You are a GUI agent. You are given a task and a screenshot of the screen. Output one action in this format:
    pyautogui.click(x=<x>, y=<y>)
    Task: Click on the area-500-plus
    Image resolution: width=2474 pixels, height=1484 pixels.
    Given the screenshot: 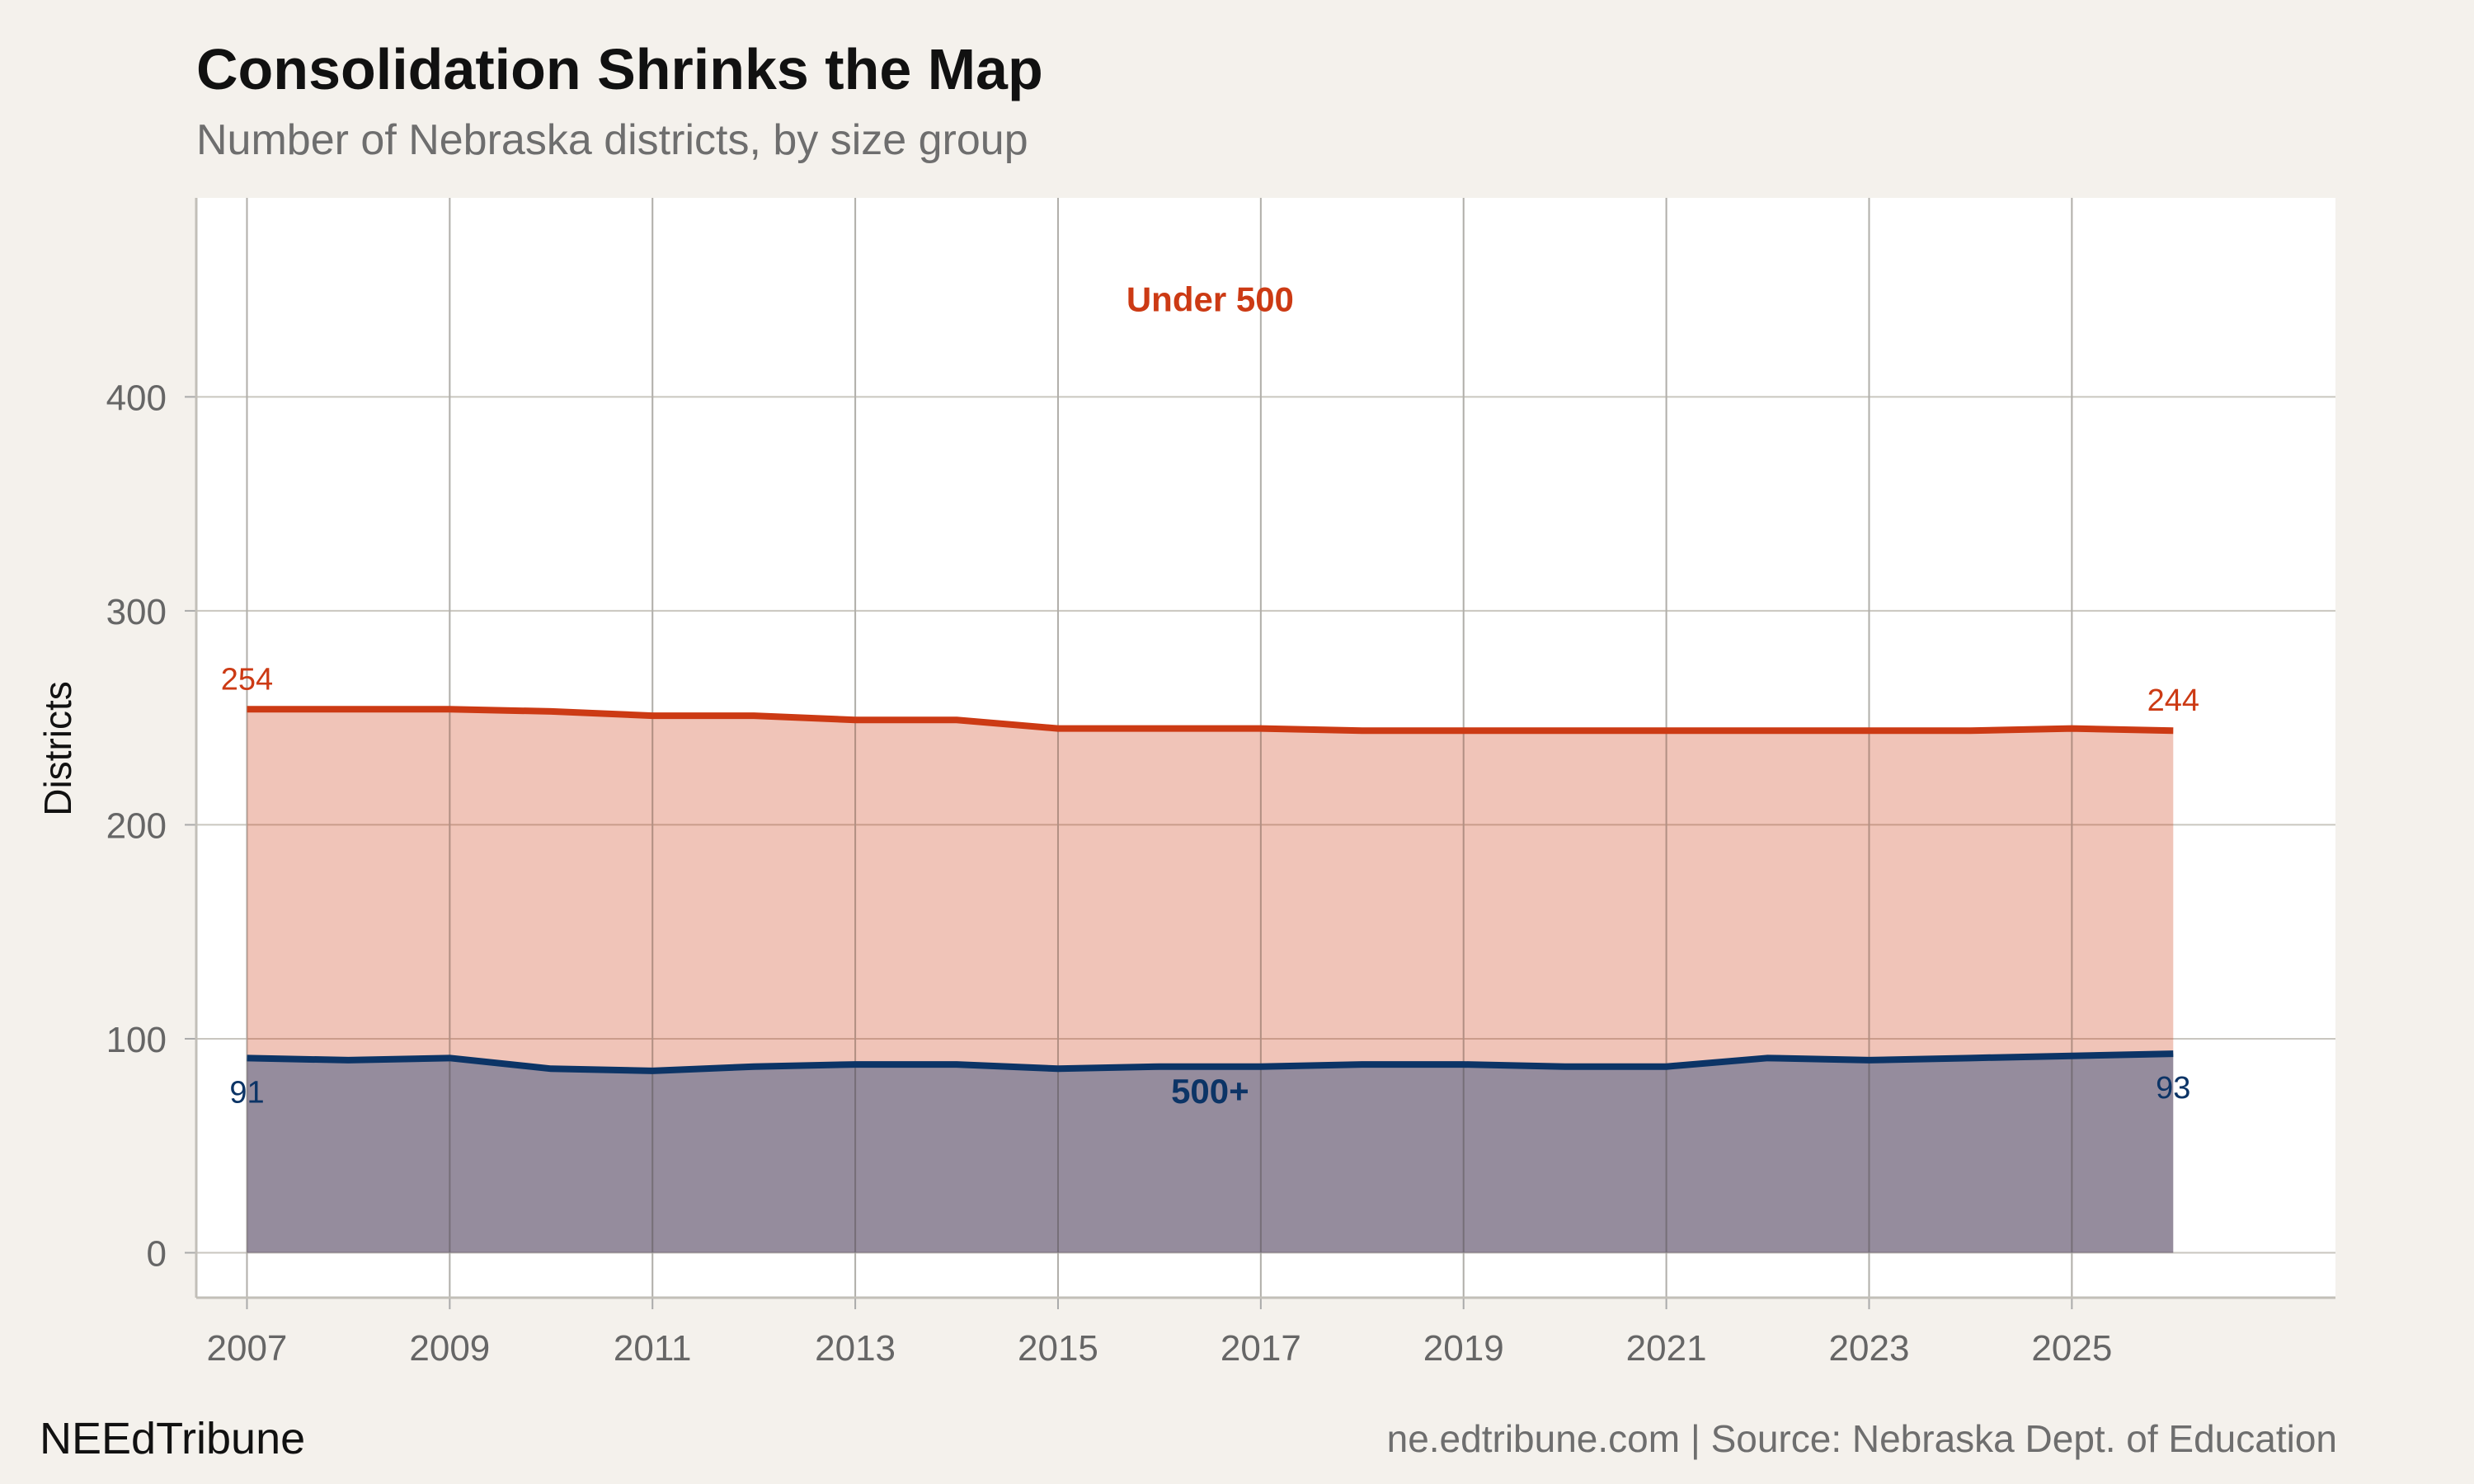 What is the action you would take?
    pyautogui.click(x=1210, y=1153)
    